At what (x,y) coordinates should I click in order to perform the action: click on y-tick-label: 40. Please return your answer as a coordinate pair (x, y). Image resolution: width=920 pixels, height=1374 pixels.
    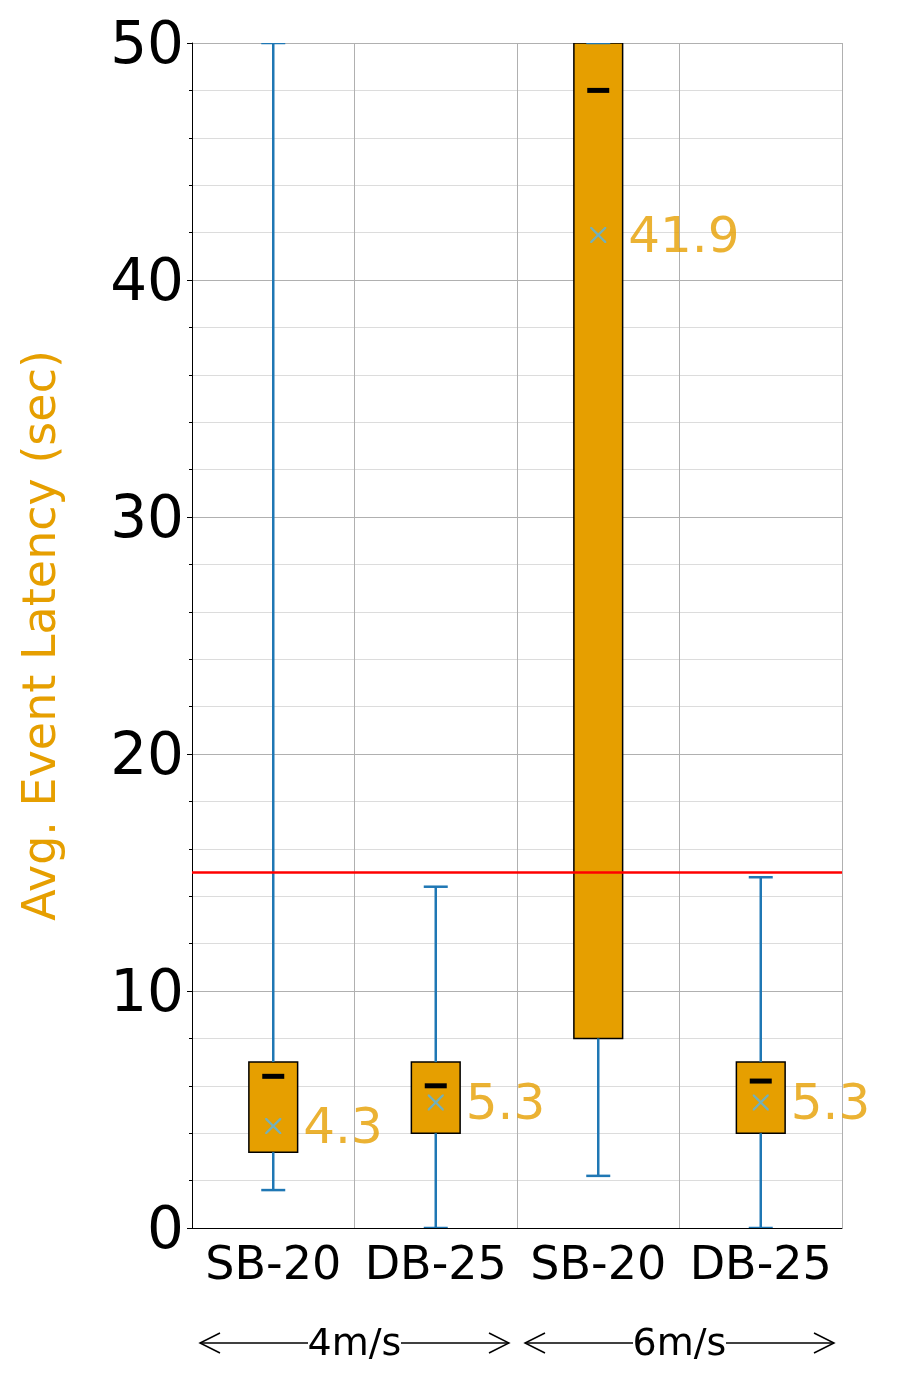
    Looking at the image, I should click on (147, 280).